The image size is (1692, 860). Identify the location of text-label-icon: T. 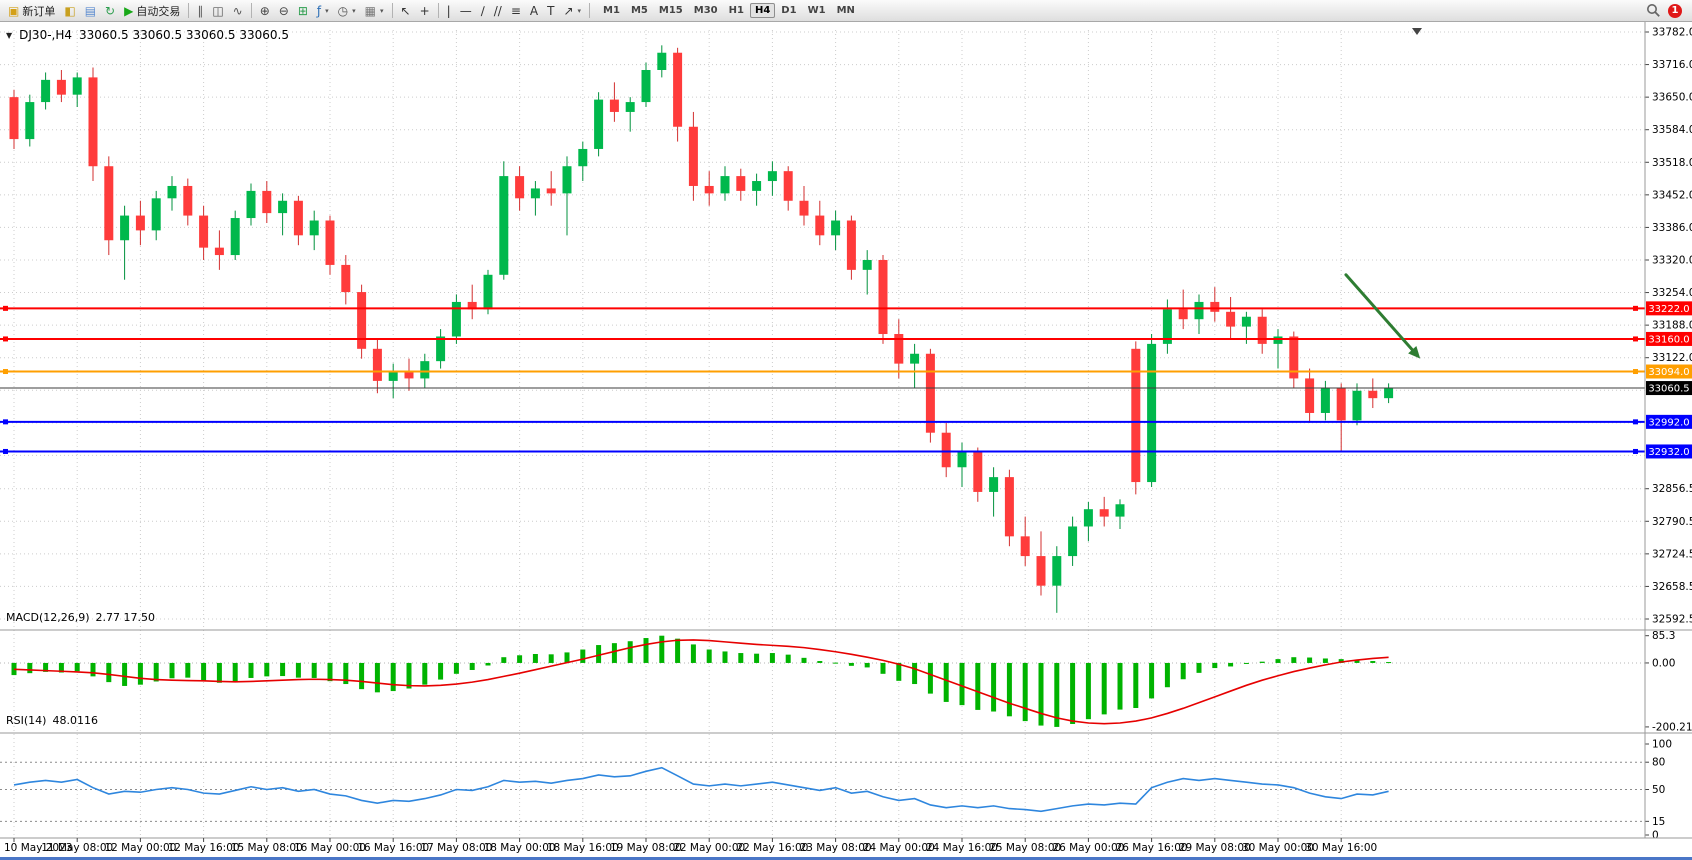
(550, 11).